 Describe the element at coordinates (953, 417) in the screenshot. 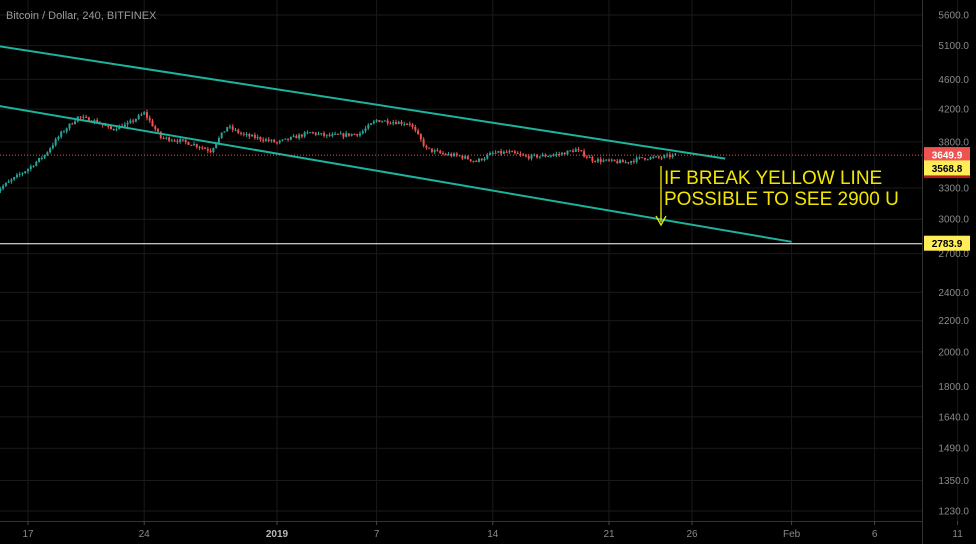

I see `y-tick-label: 1640.0` at that location.